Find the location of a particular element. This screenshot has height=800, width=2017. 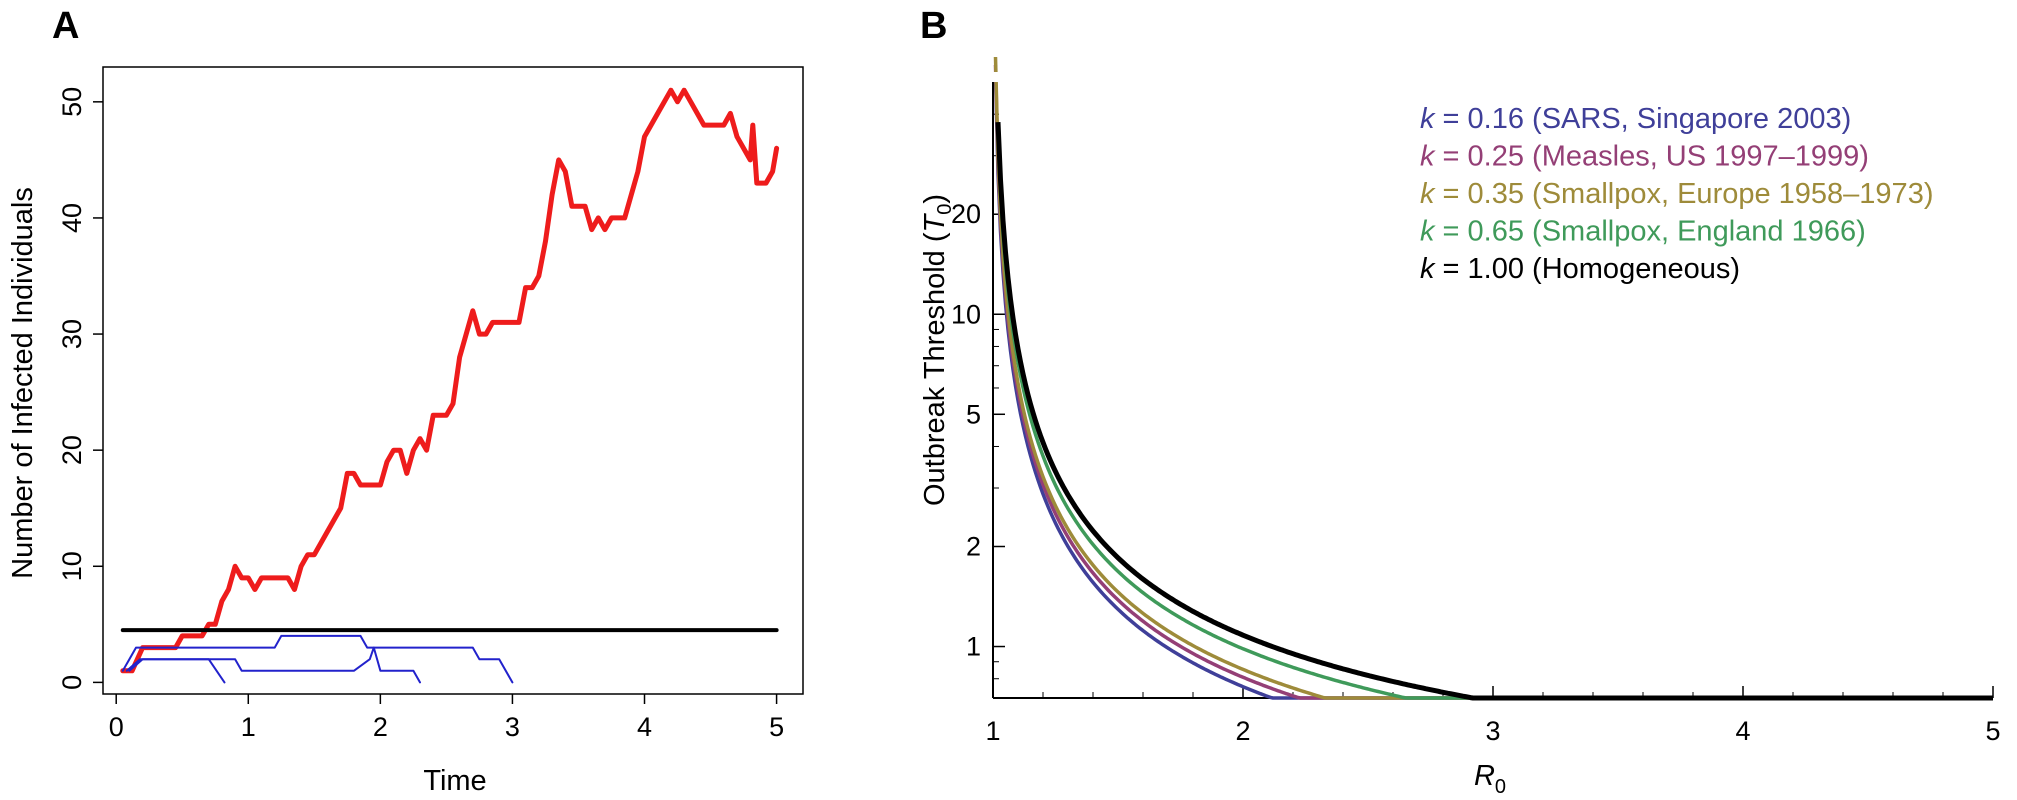

chart-b-x-tick-label: 4 is located at coordinates (1742, 731).